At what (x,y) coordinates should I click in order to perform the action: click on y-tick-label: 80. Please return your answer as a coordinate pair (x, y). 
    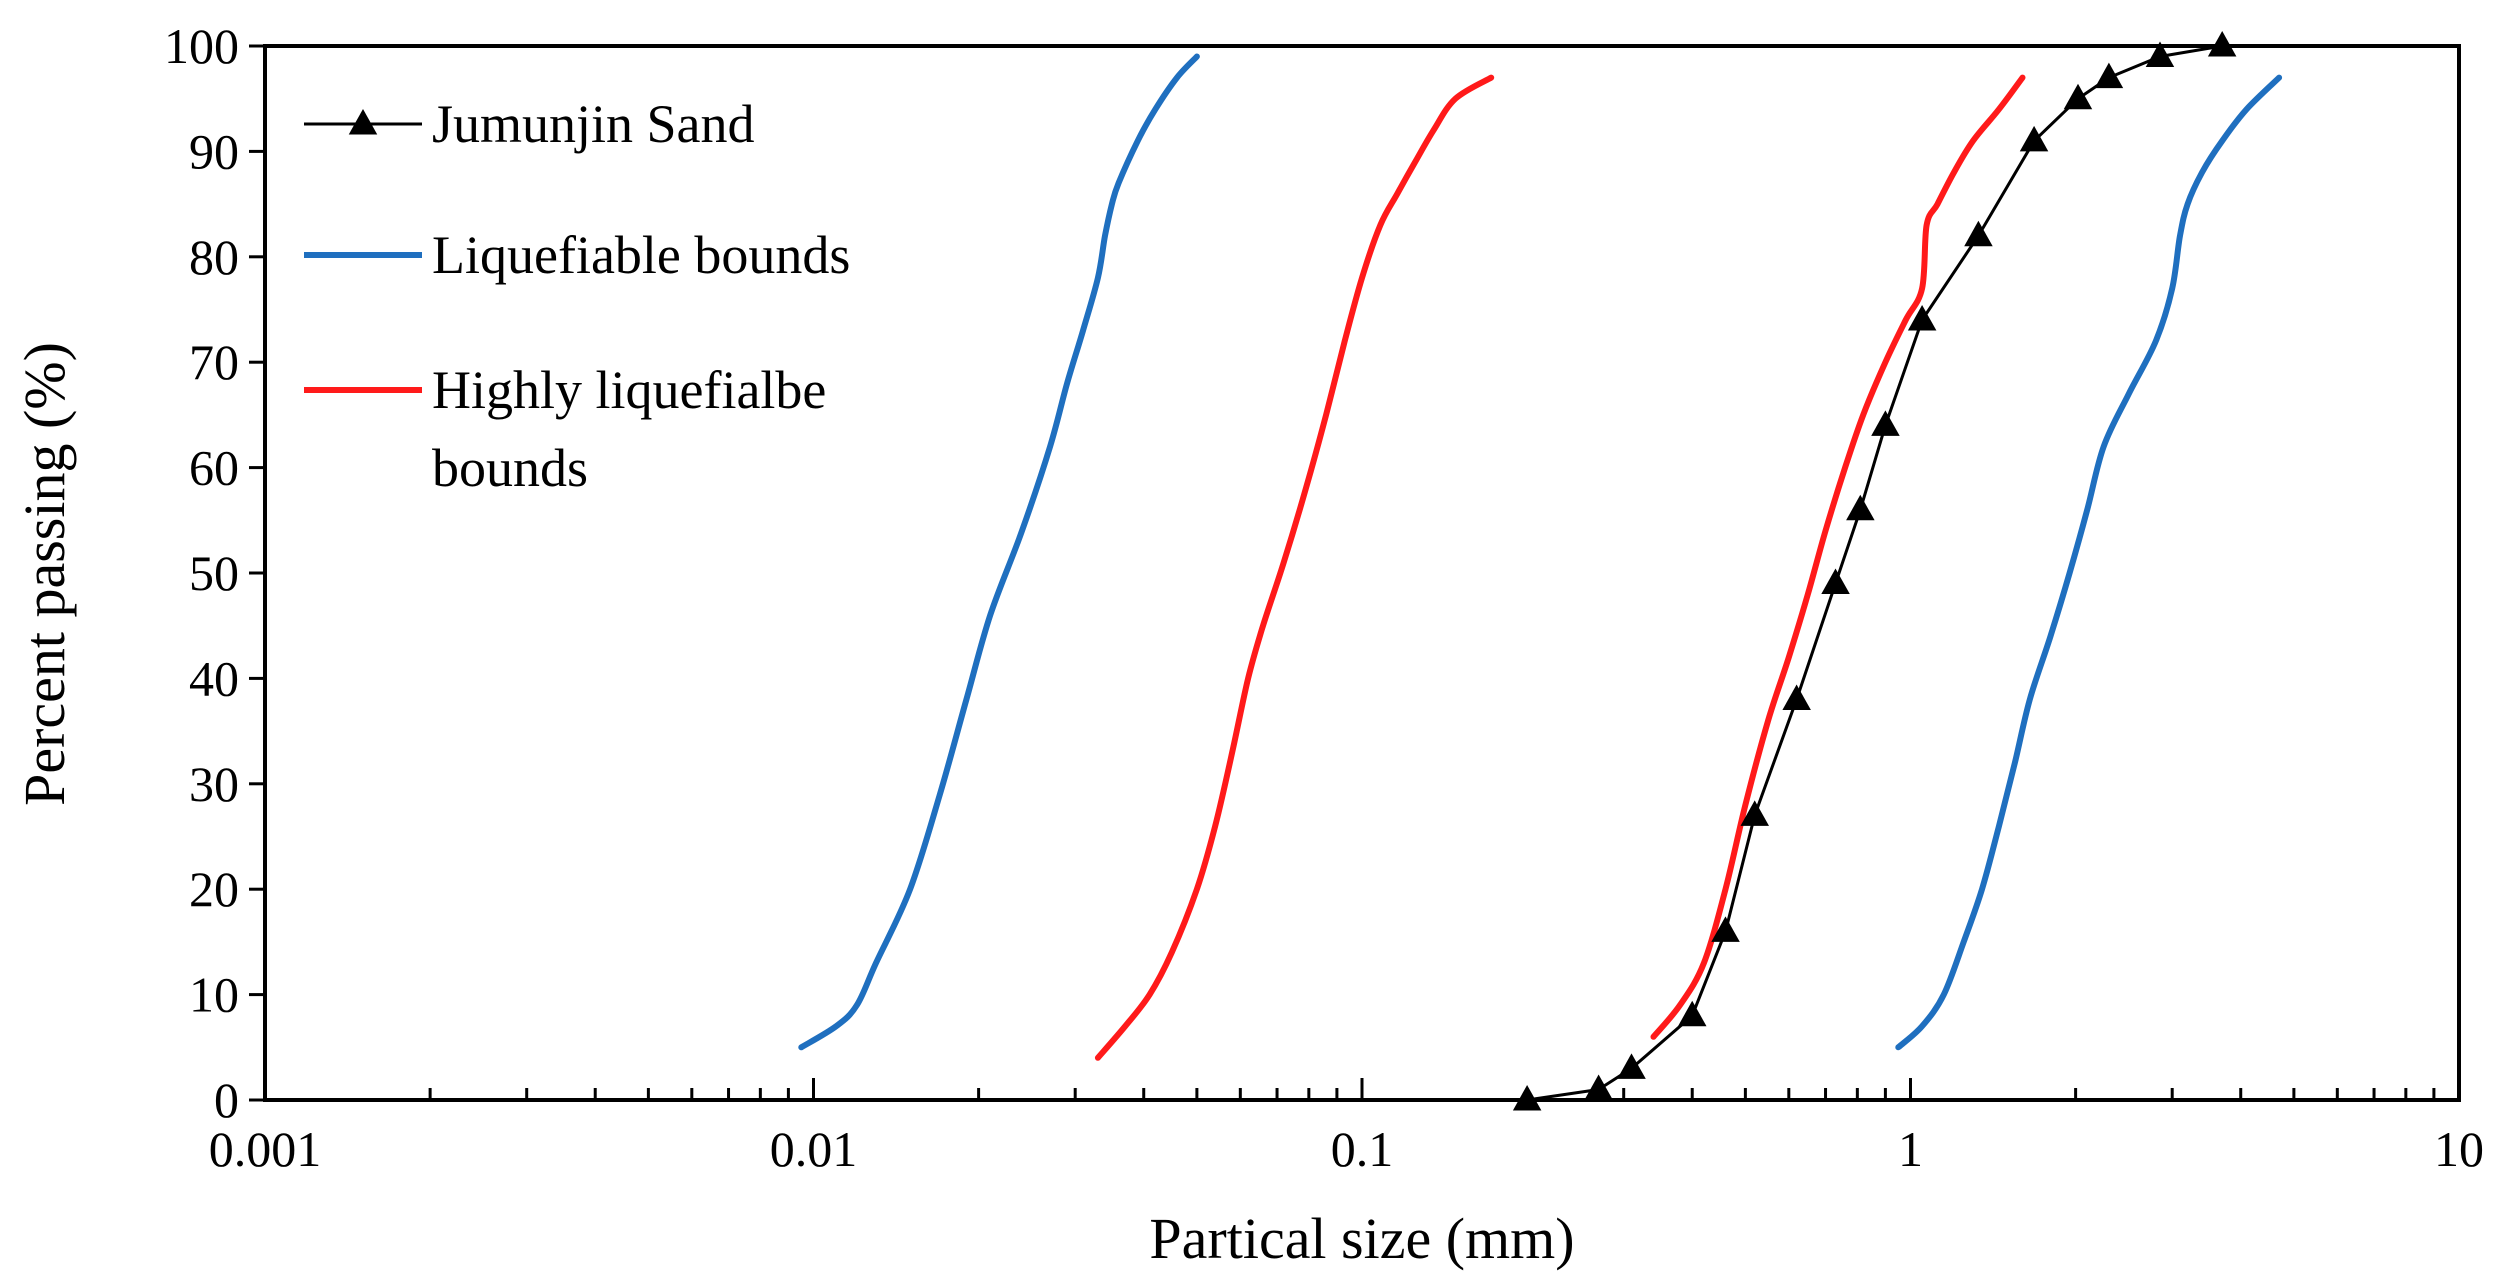
    Looking at the image, I should click on (214, 257).